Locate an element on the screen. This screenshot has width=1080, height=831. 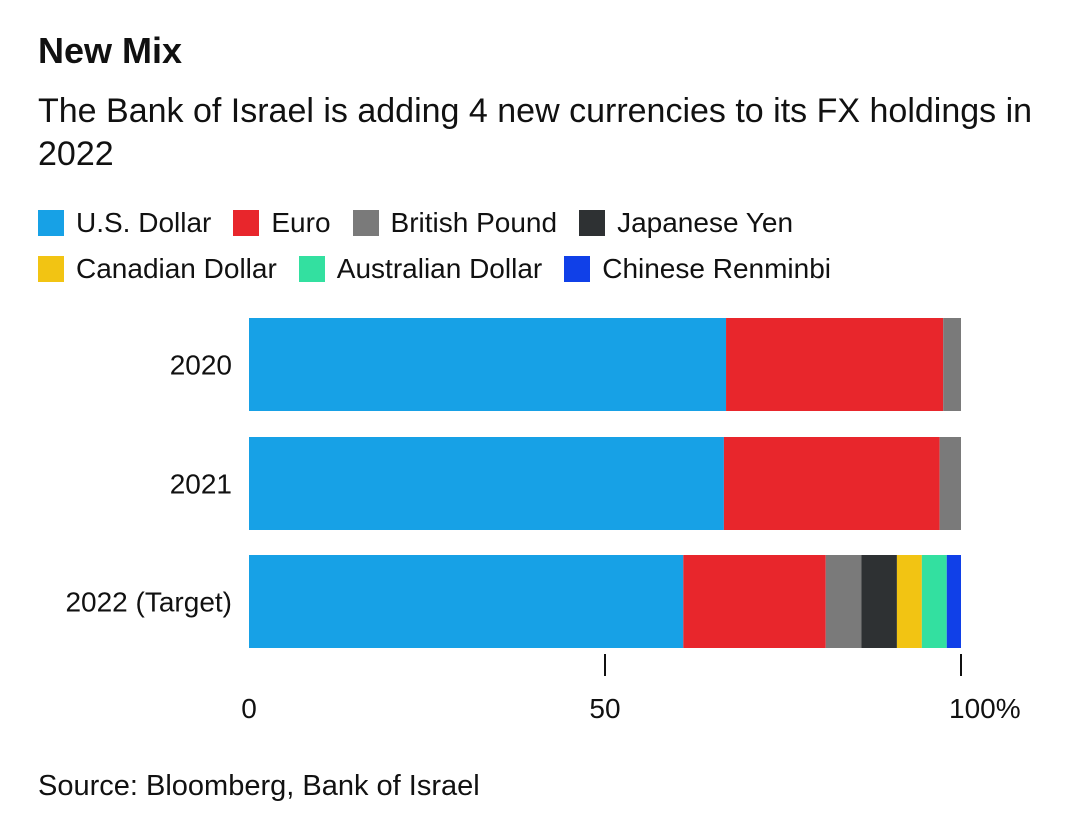
legend-row: U.S. Dollar Euro British Pound Japanese Yen is located at coordinates (548, 223).